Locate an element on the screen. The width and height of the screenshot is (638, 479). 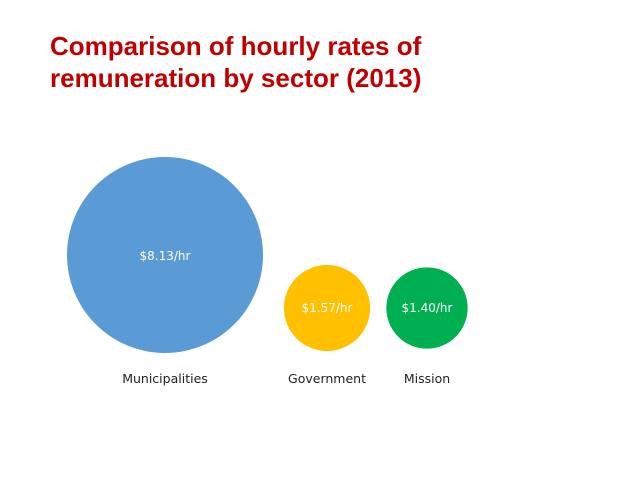
value-label-municipalities: $8.13/hr is located at coordinates (165, 256).